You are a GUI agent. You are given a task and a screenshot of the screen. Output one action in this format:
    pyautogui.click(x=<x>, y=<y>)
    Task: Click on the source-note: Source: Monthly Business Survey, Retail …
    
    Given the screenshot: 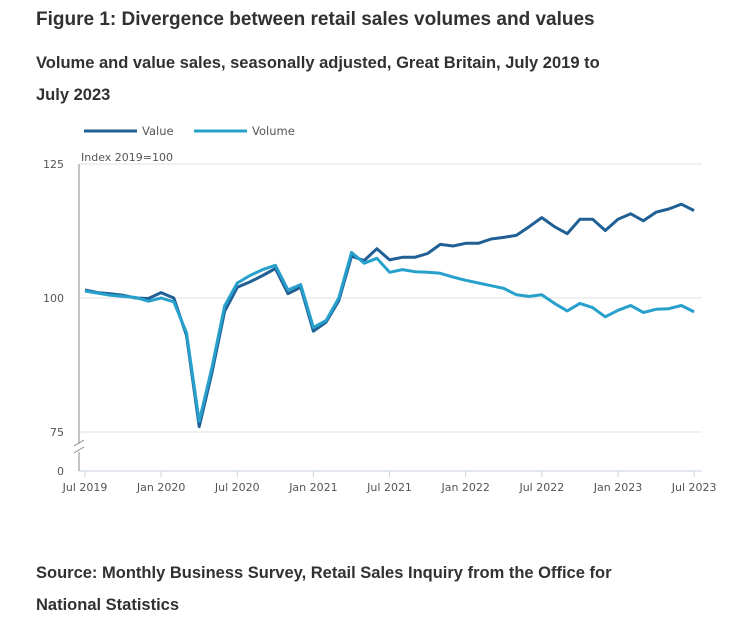 What is the action you would take?
    pyautogui.click(x=324, y=589)
    